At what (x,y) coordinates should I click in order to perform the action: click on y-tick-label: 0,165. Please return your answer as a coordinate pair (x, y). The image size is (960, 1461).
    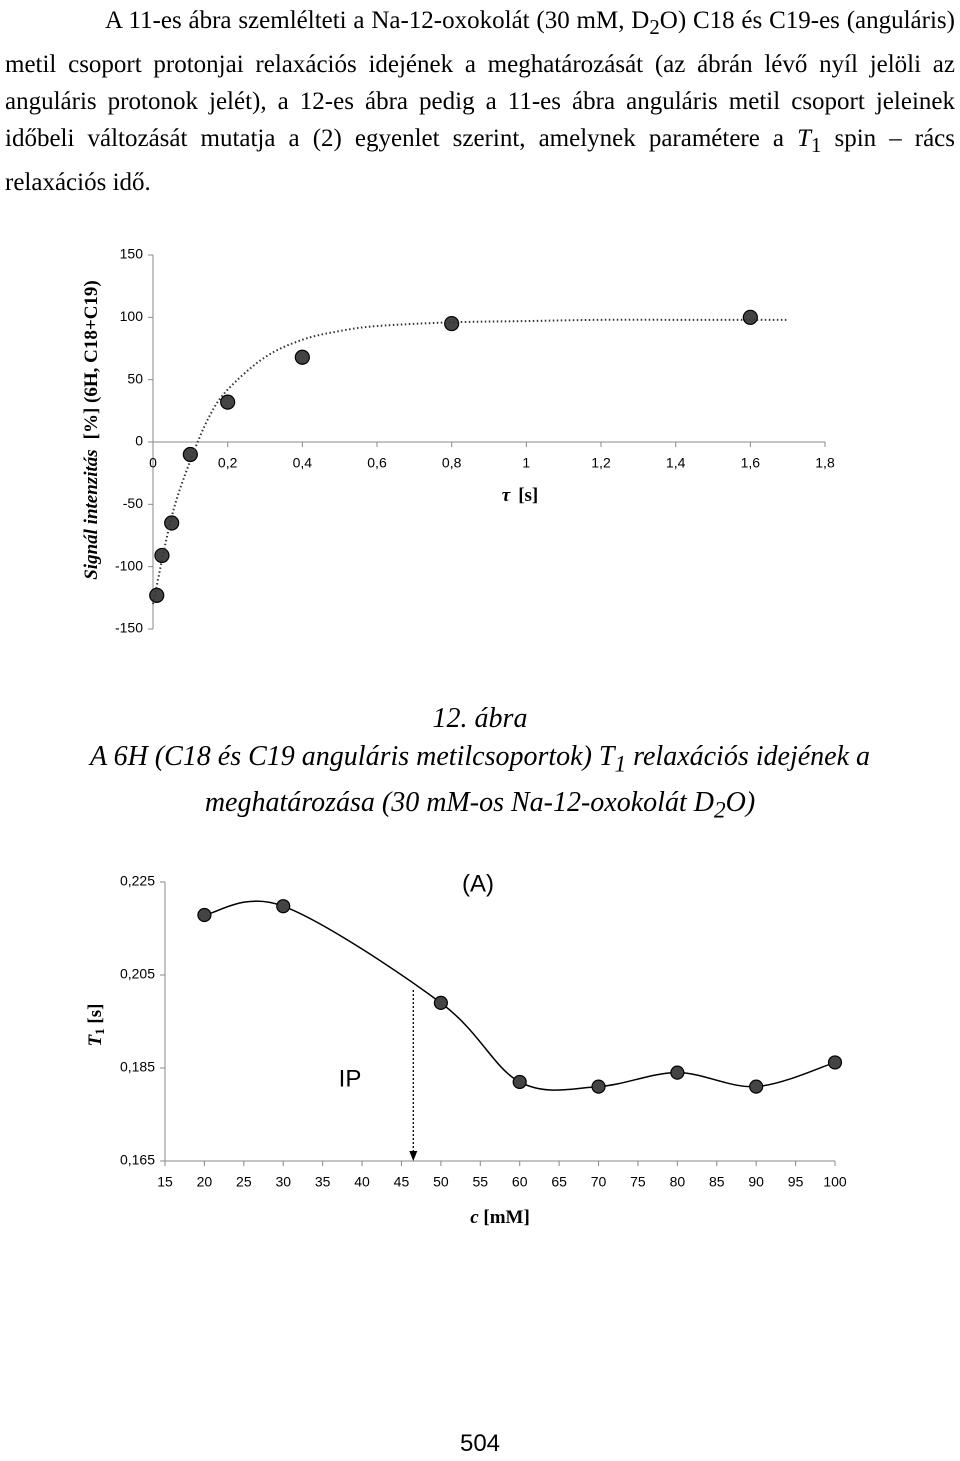
    Looking at the image, I should click on (137, 1160).